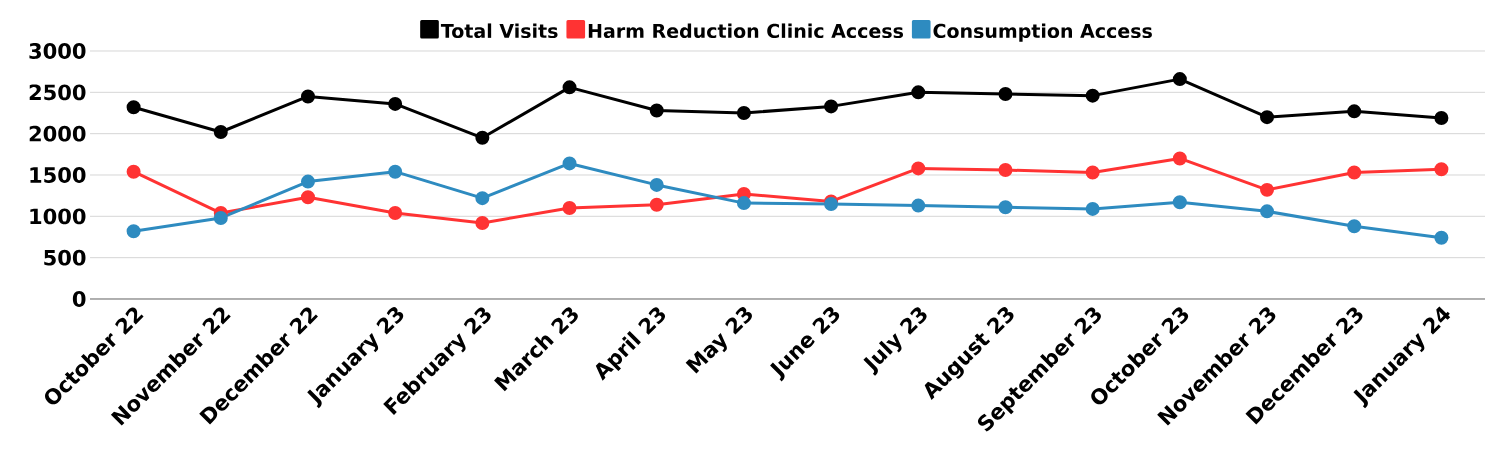  Describe the element at coordinates (57, 51) in the screenshot. I see `y-tick-label: 3000` at that location.